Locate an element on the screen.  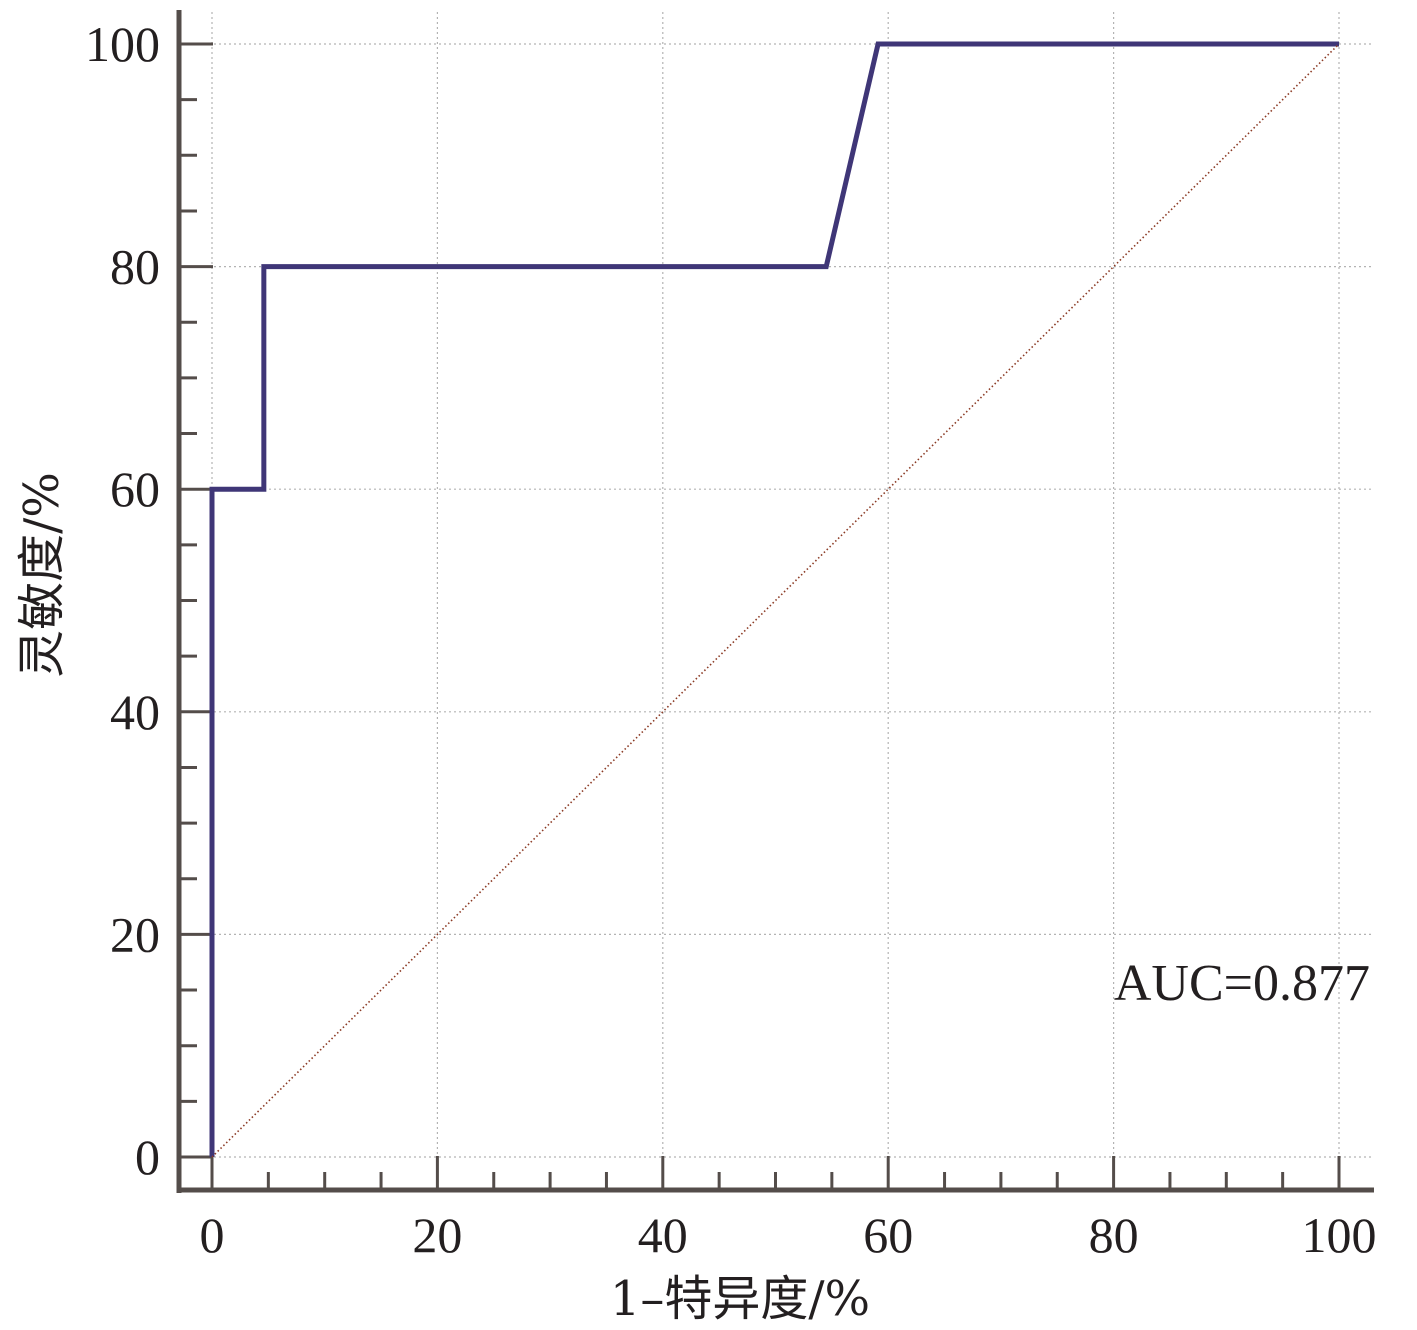
x-tick-label-2: 40 is located at coordinates (663, 1235).